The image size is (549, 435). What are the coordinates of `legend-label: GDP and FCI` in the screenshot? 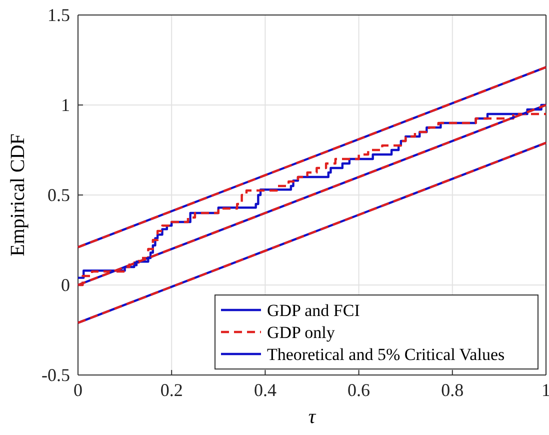 It's located at (313, 310).